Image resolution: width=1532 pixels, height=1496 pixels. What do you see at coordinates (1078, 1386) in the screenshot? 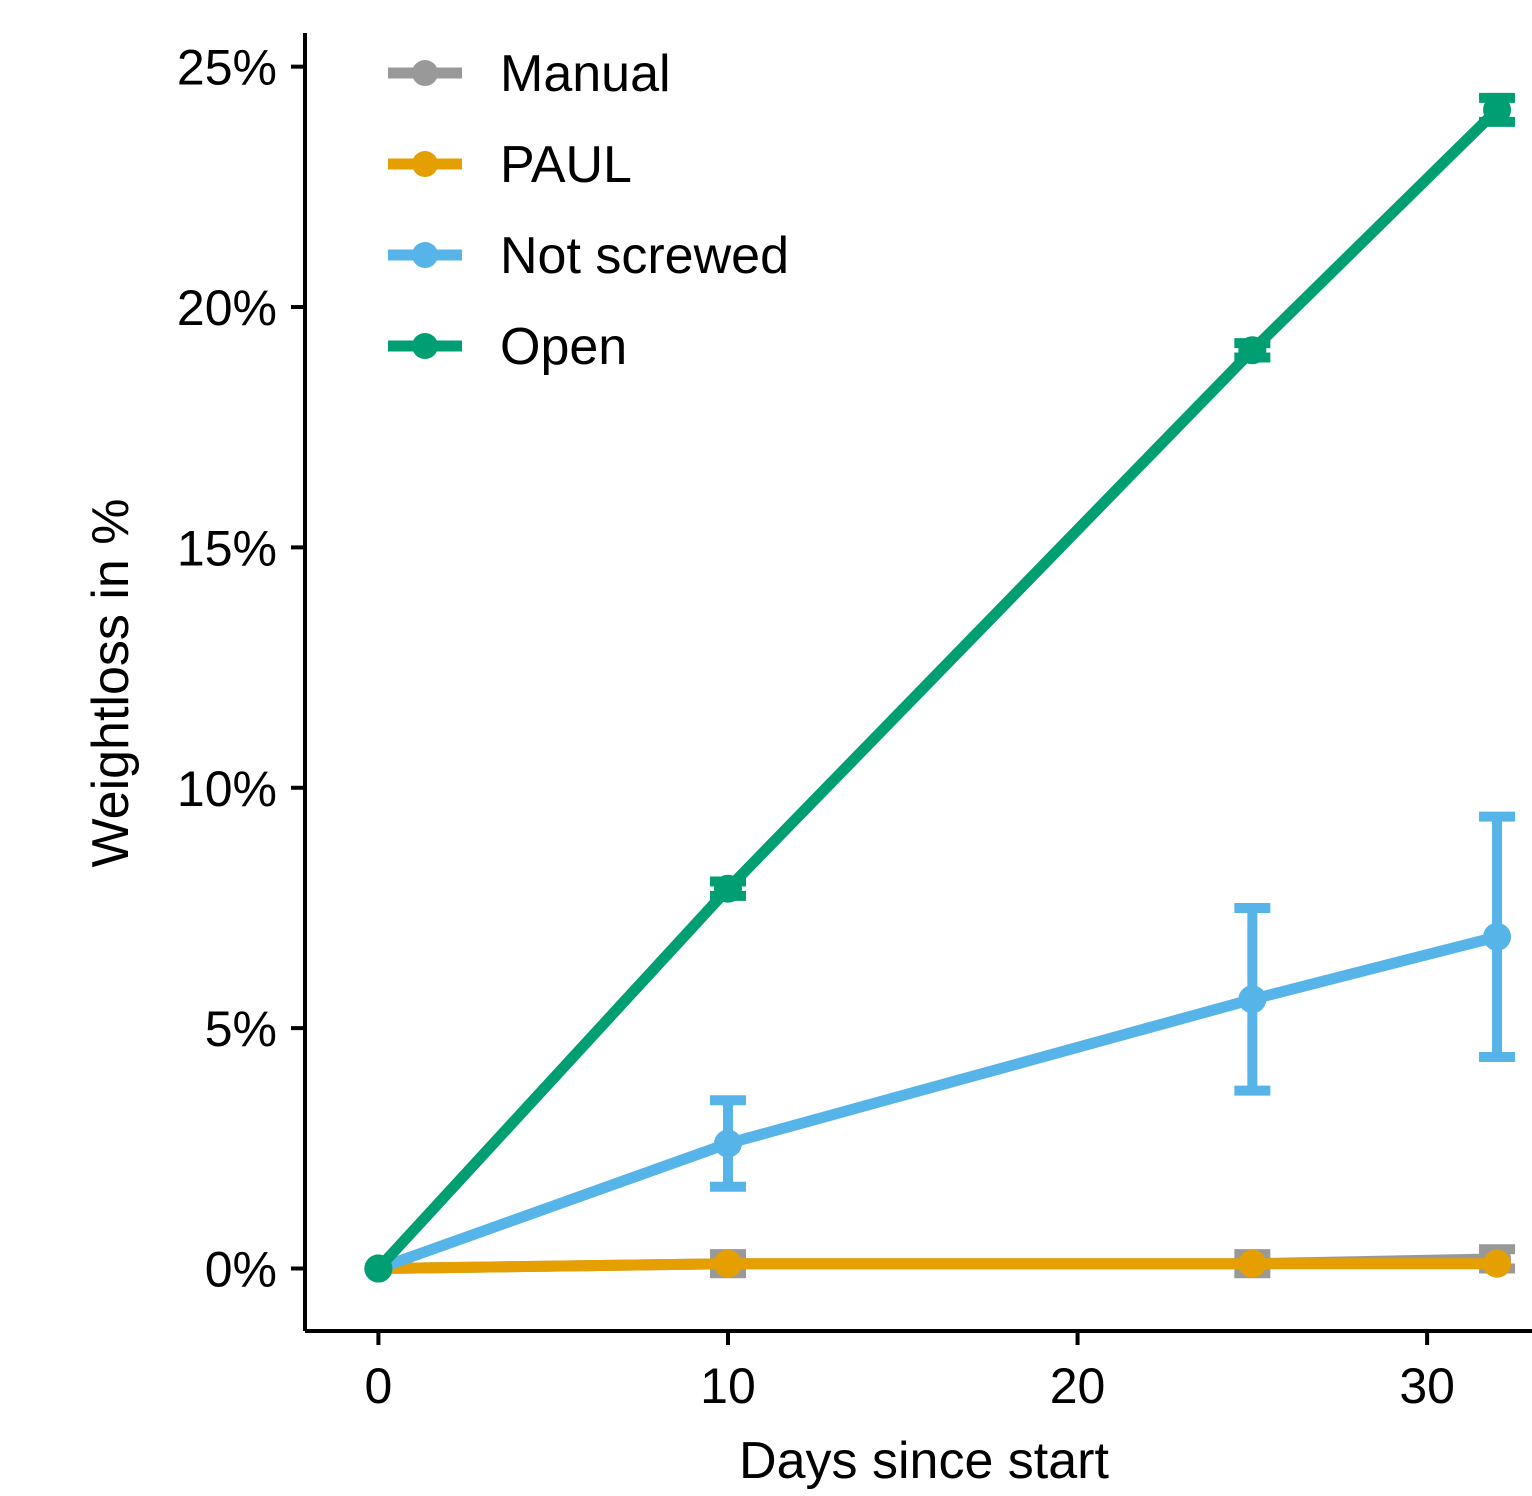
I see `x-tick-label: 20` at bounding box center [1078, 1386].